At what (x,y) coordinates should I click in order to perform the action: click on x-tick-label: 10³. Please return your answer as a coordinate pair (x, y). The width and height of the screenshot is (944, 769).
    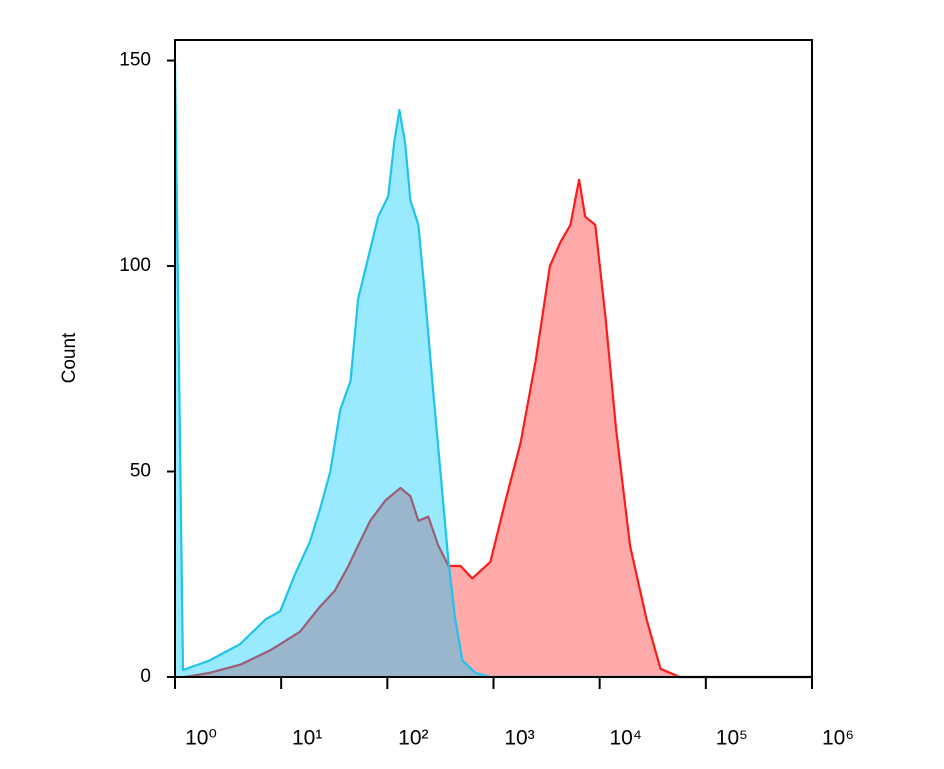
    Looking at the image, I should click on (519, 738).